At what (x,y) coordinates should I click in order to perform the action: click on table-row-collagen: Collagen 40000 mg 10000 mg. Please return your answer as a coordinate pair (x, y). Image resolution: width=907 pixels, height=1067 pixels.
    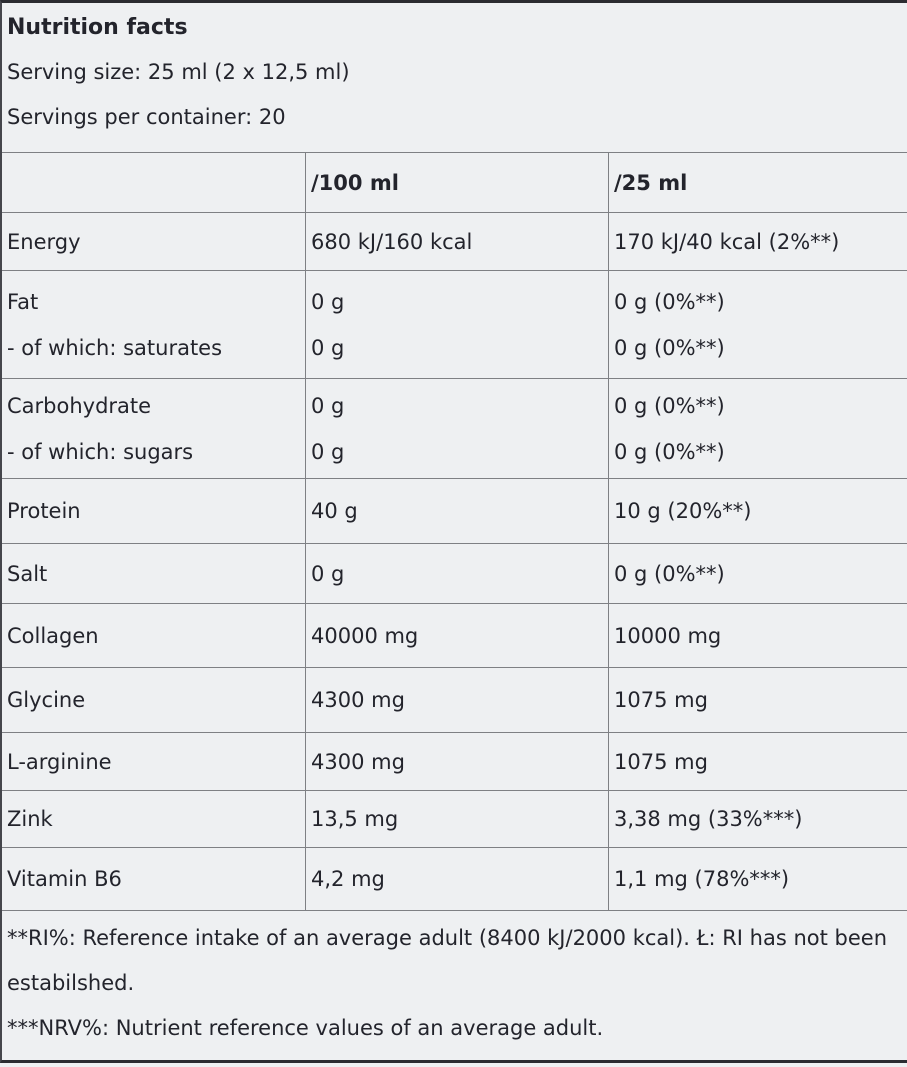
    Looking at the image, I should click on (454, 635).